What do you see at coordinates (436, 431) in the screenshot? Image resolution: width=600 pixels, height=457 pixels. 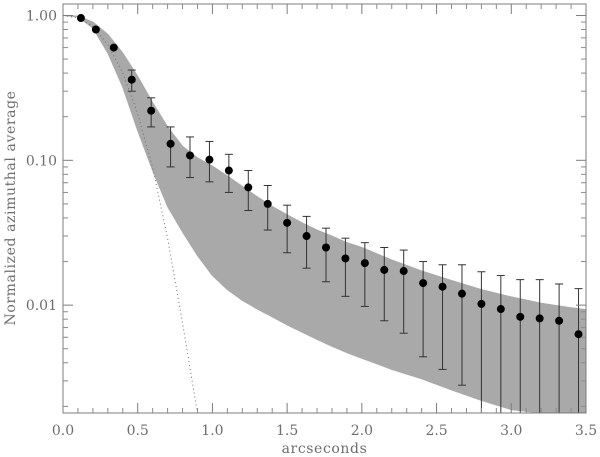 I see `x-tick-label: 2.5` at bounding box center [436, 431].